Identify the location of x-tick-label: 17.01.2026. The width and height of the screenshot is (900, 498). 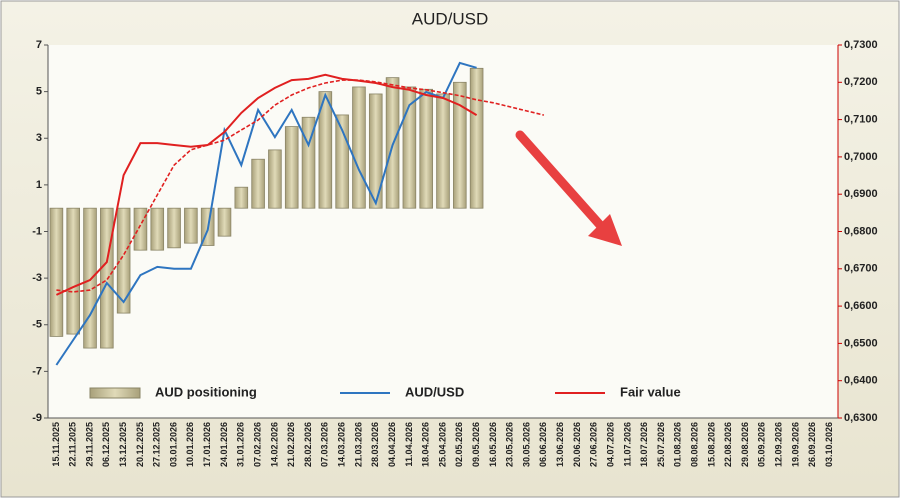
(207, 444).